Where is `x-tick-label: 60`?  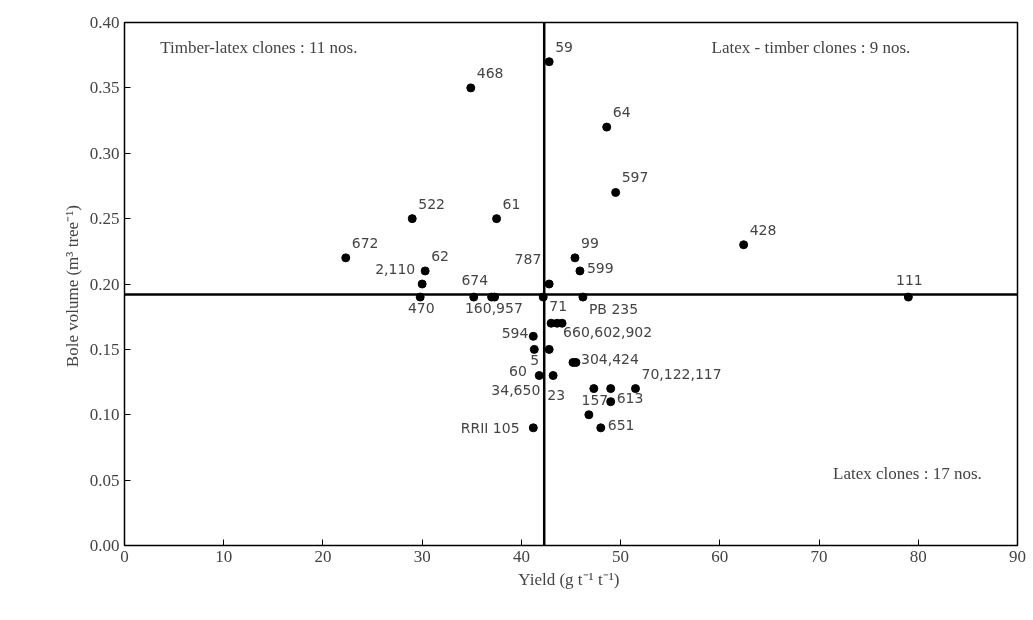 x-tick-label: 60 is located at coordinates (720, 556).